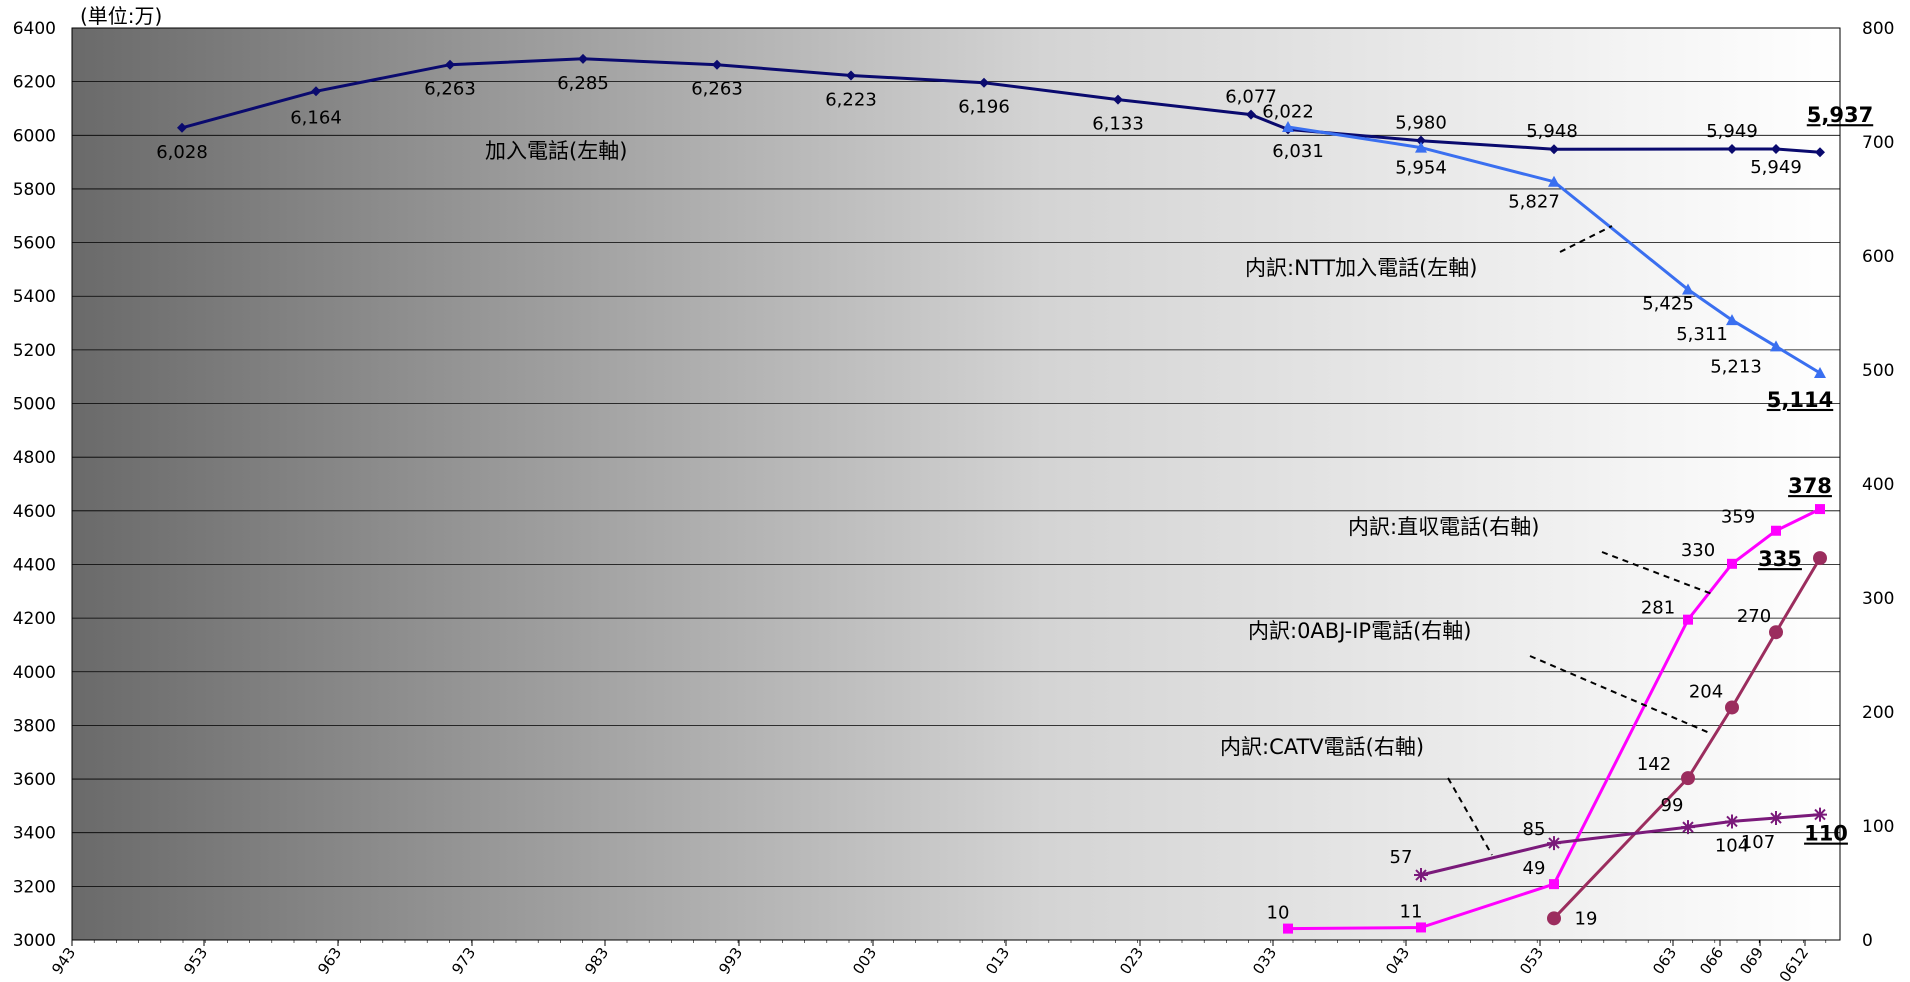  I want to click on left-tick-label: 6200, so click(34, 83).